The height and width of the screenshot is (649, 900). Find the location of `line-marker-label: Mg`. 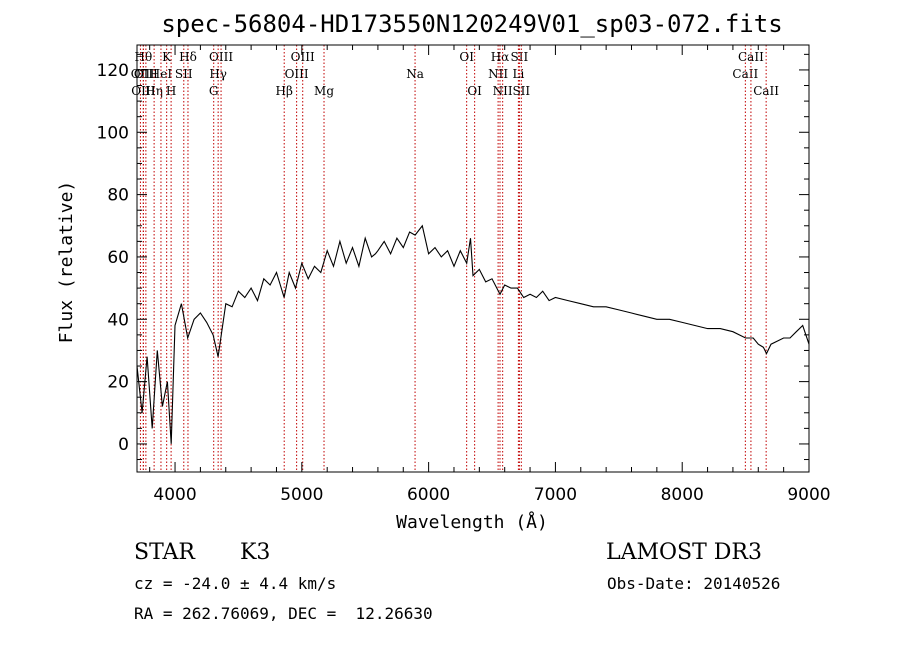

line-marker-label: Mg is located at coordinates (324, 91).